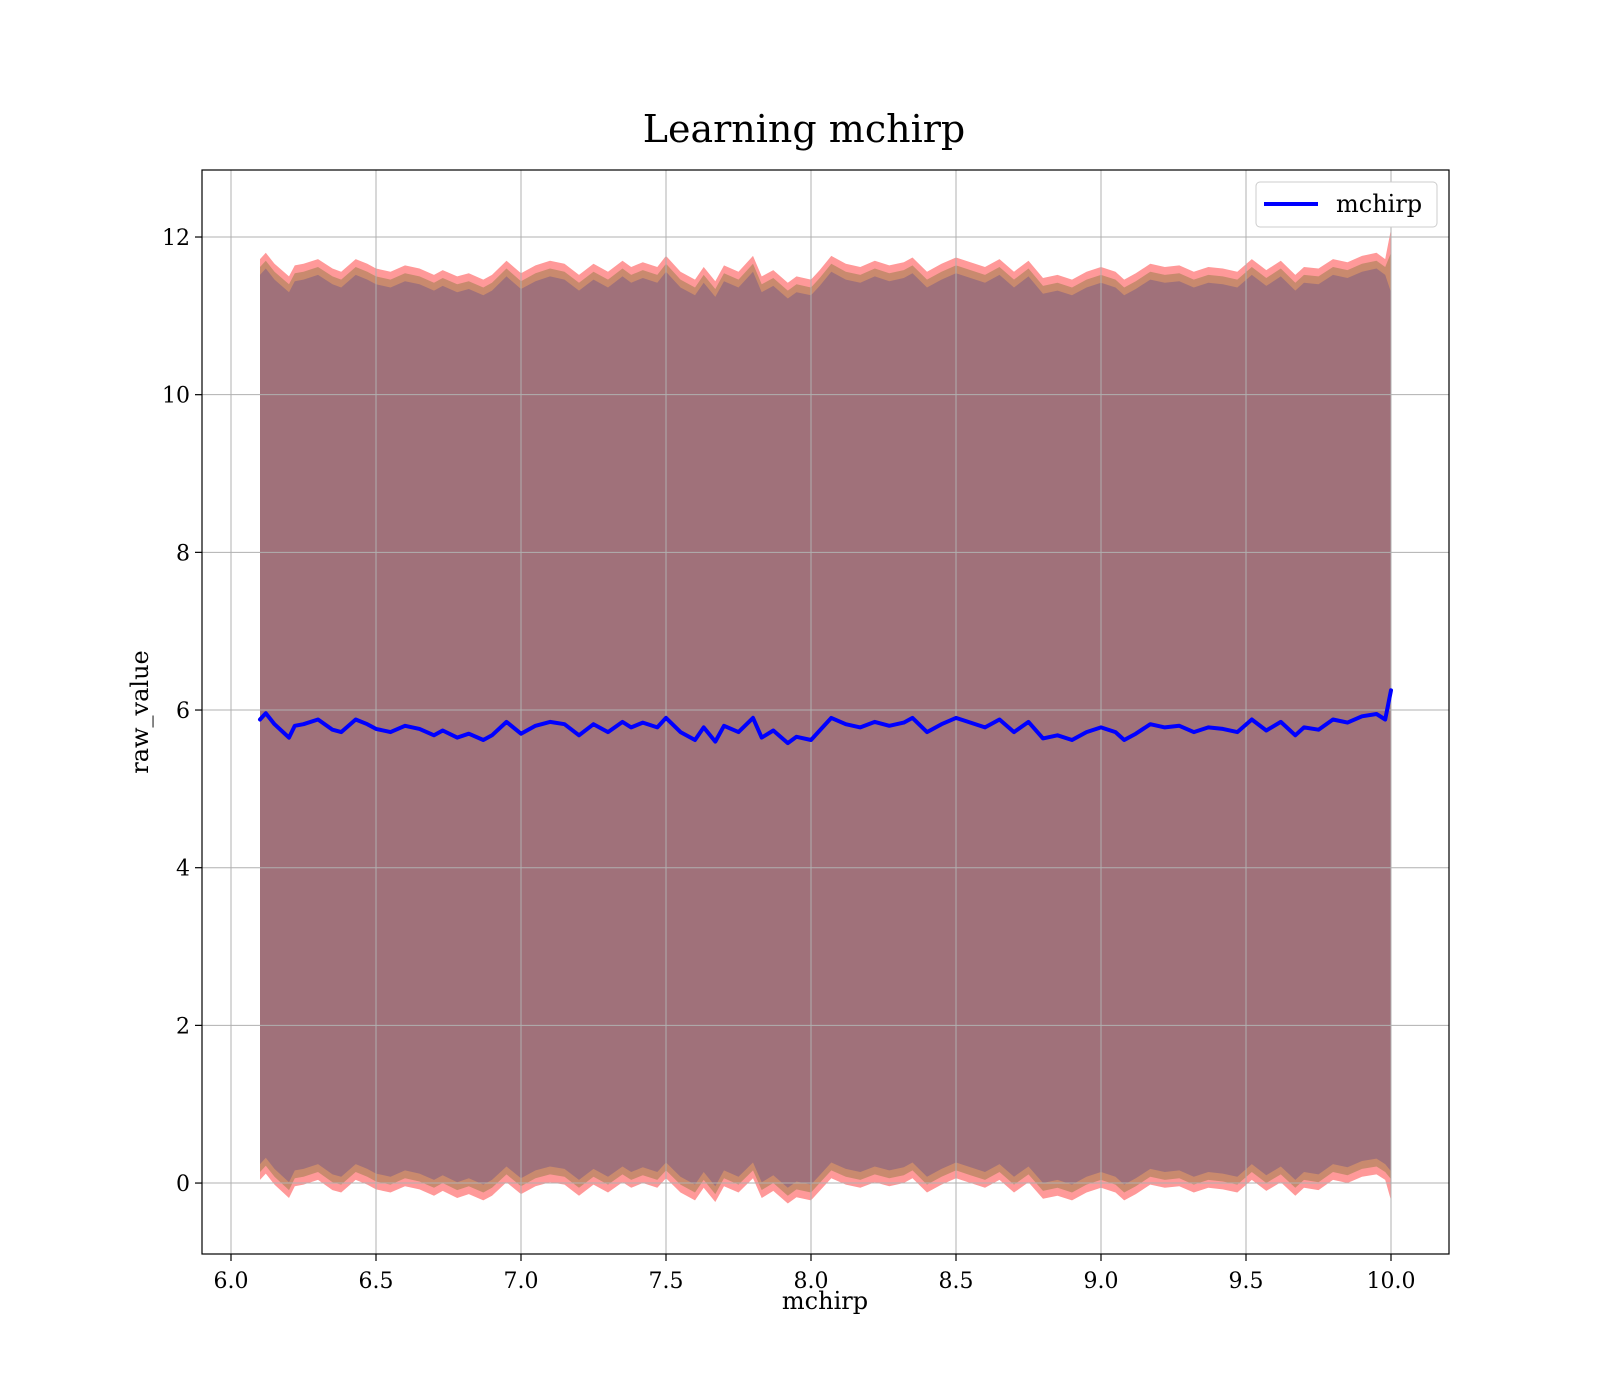  Describe the element at coordinates (804, 129) in the screenshot. I see `chart-title: Learning mchirp` at that location.